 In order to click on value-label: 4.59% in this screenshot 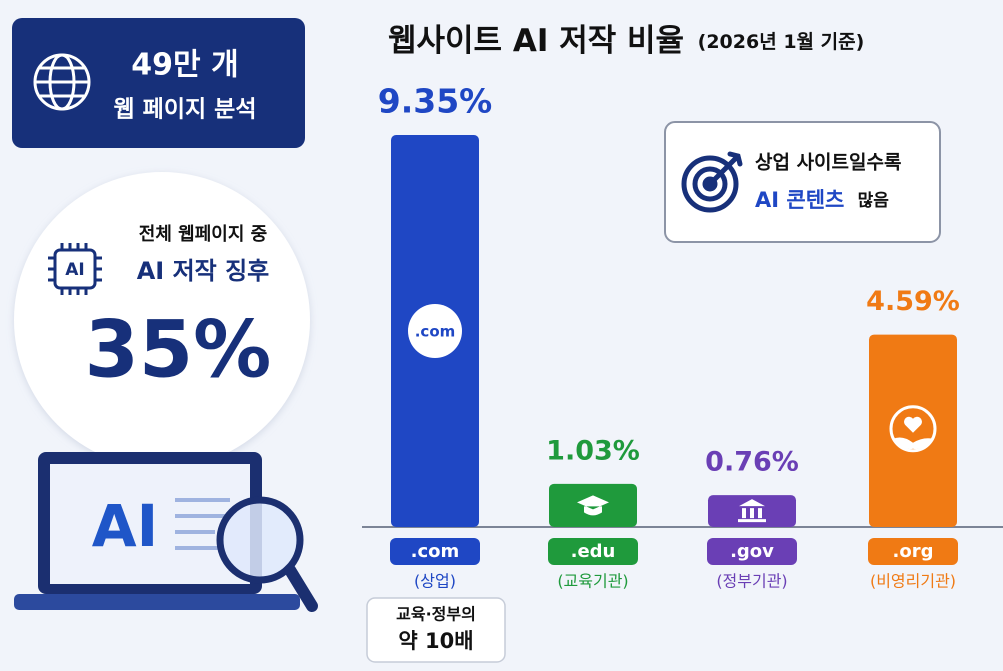, I will do `click(913, 301)`.